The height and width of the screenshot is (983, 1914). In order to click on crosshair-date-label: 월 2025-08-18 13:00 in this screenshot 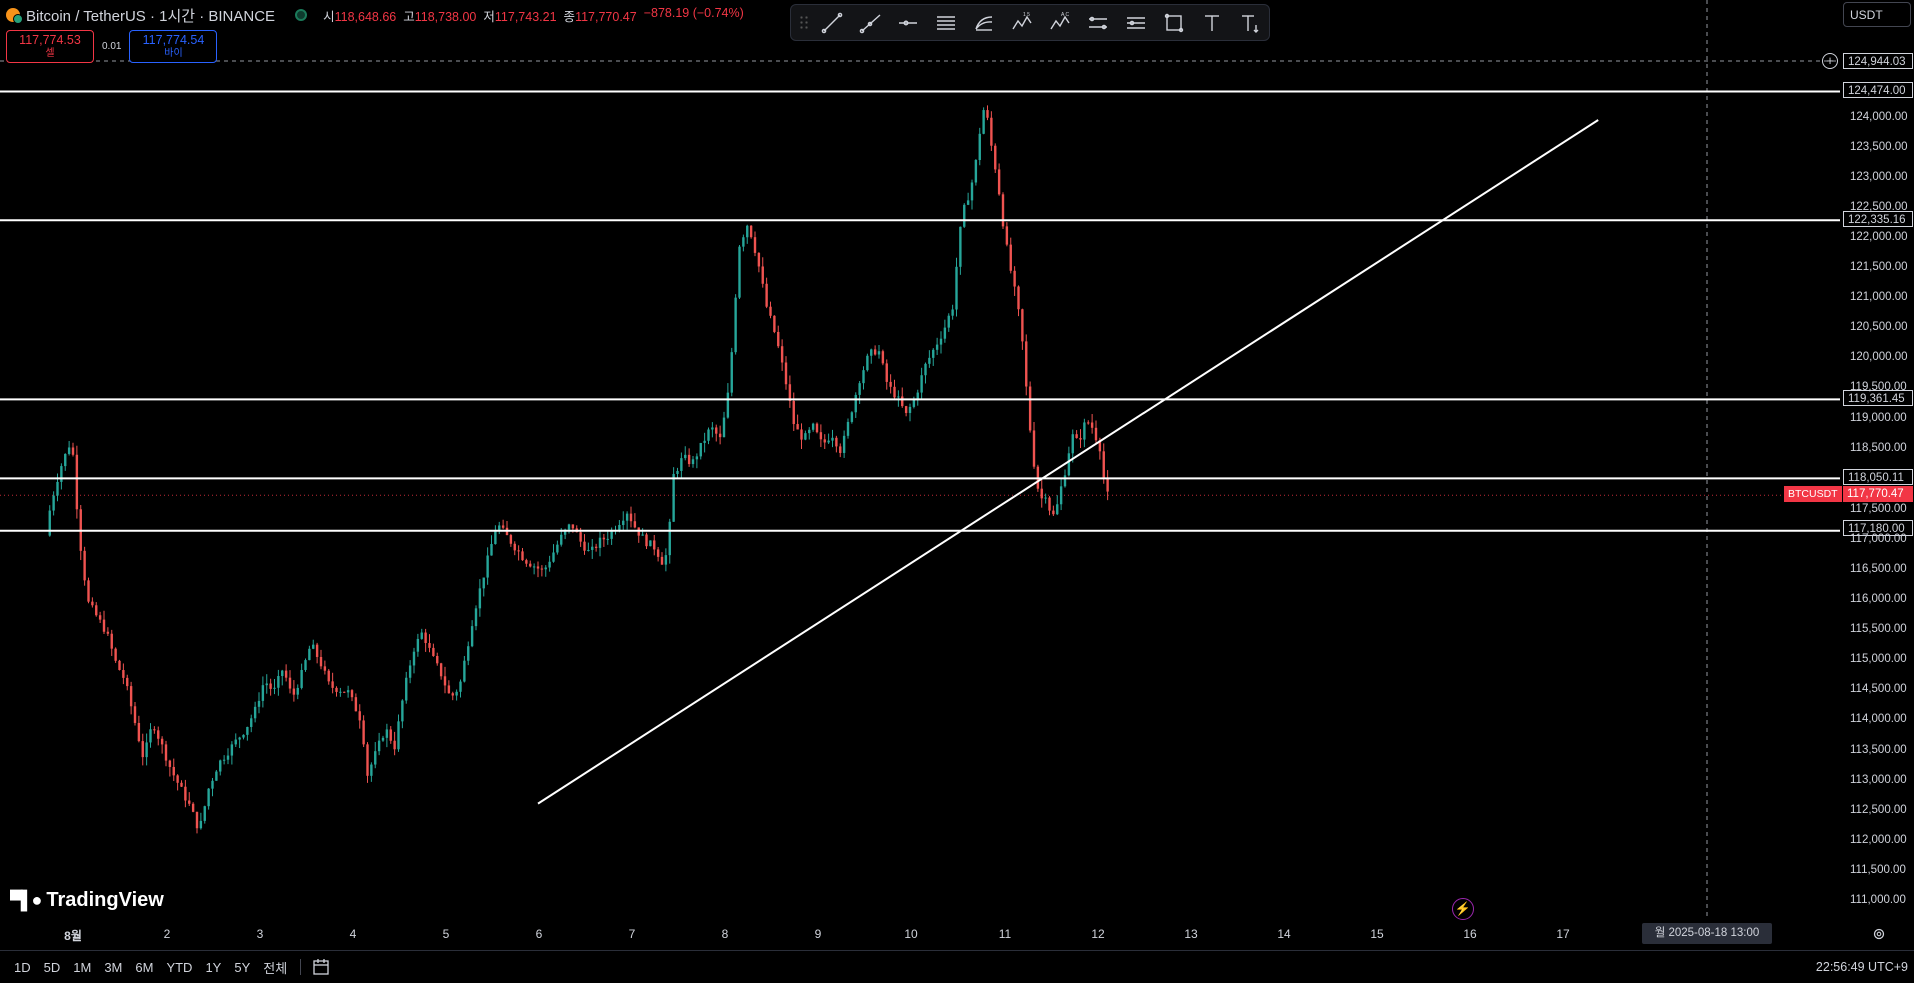, I will do `click(1707, 933)`.